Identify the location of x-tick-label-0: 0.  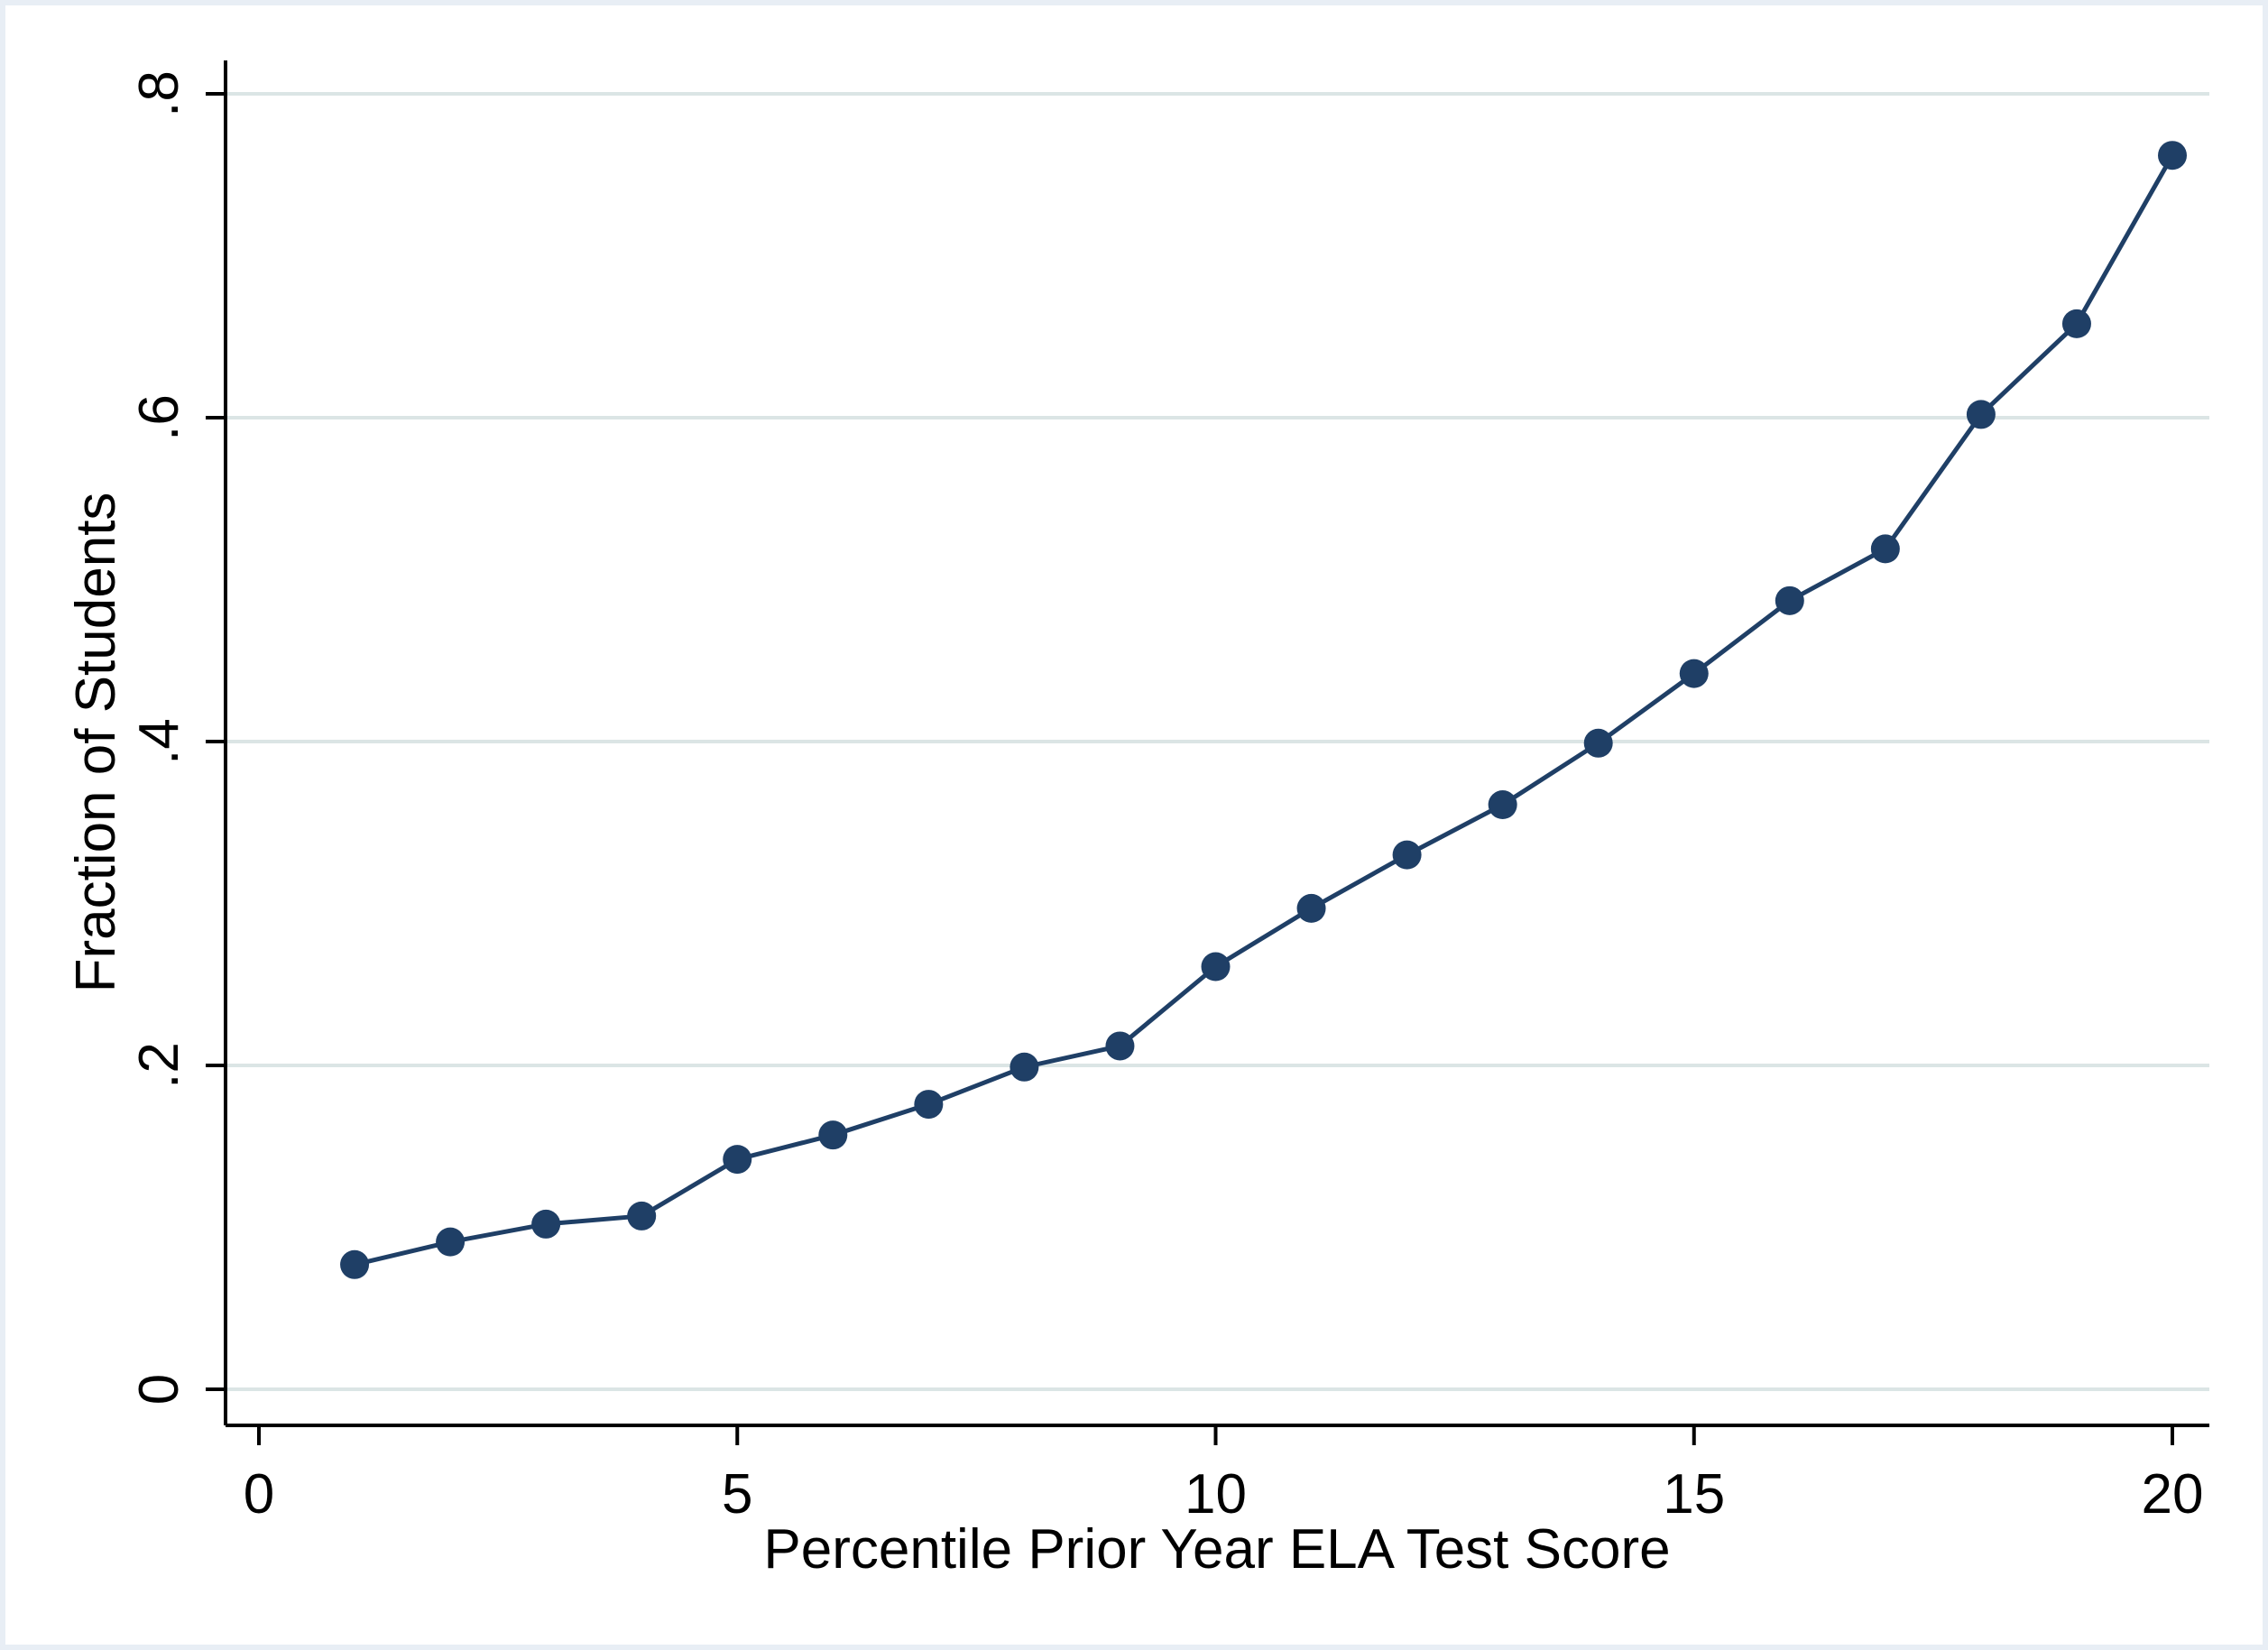
(259, 1494).